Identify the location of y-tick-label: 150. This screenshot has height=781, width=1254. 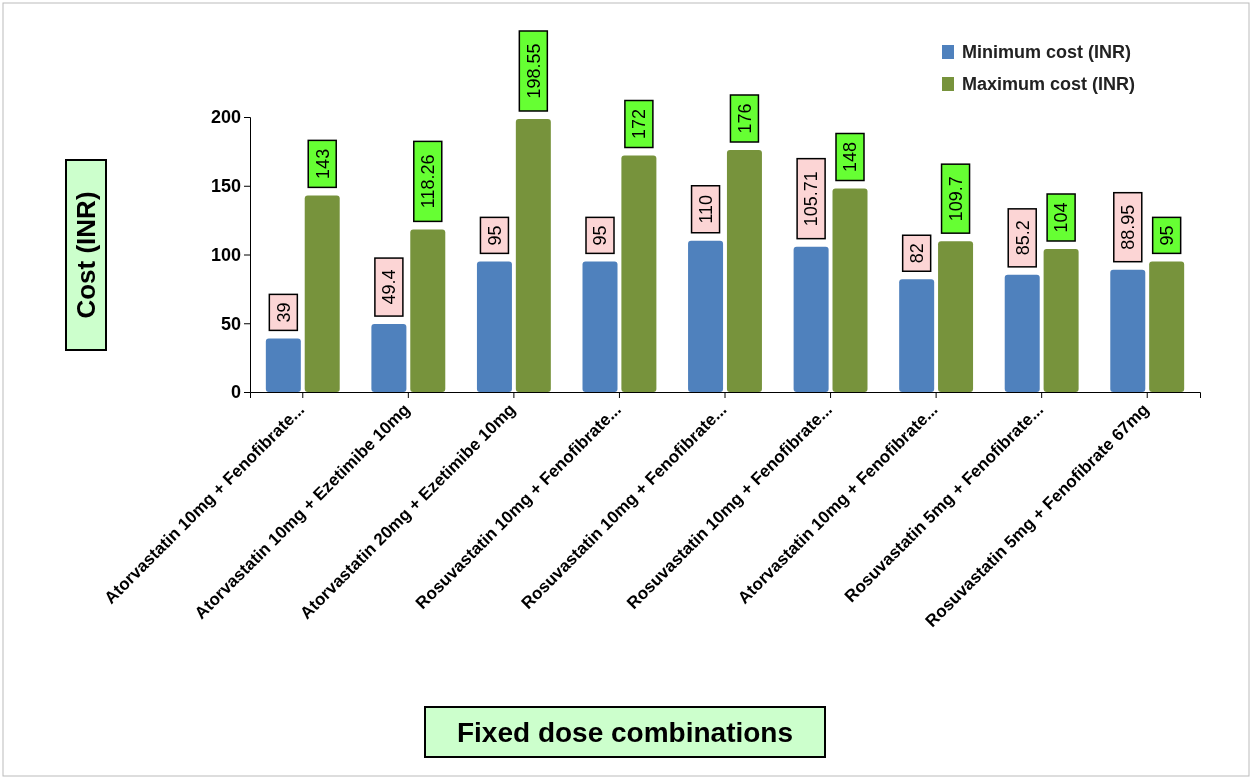
(225, 186).